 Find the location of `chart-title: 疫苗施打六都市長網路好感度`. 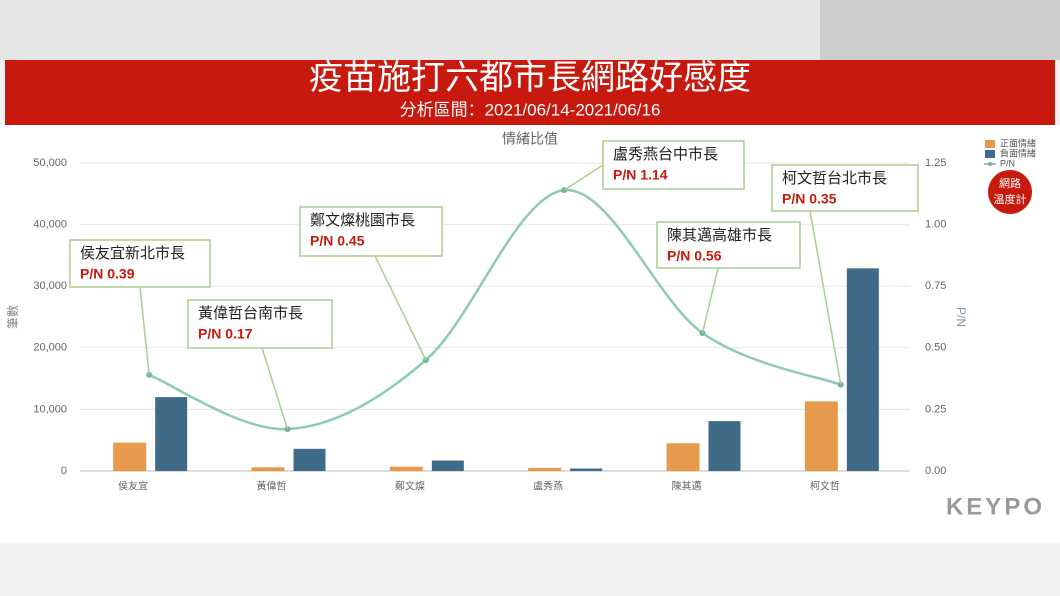

chart-title: 疫苗施打六都市長網路好感度 is located at coordinates (530, 78).